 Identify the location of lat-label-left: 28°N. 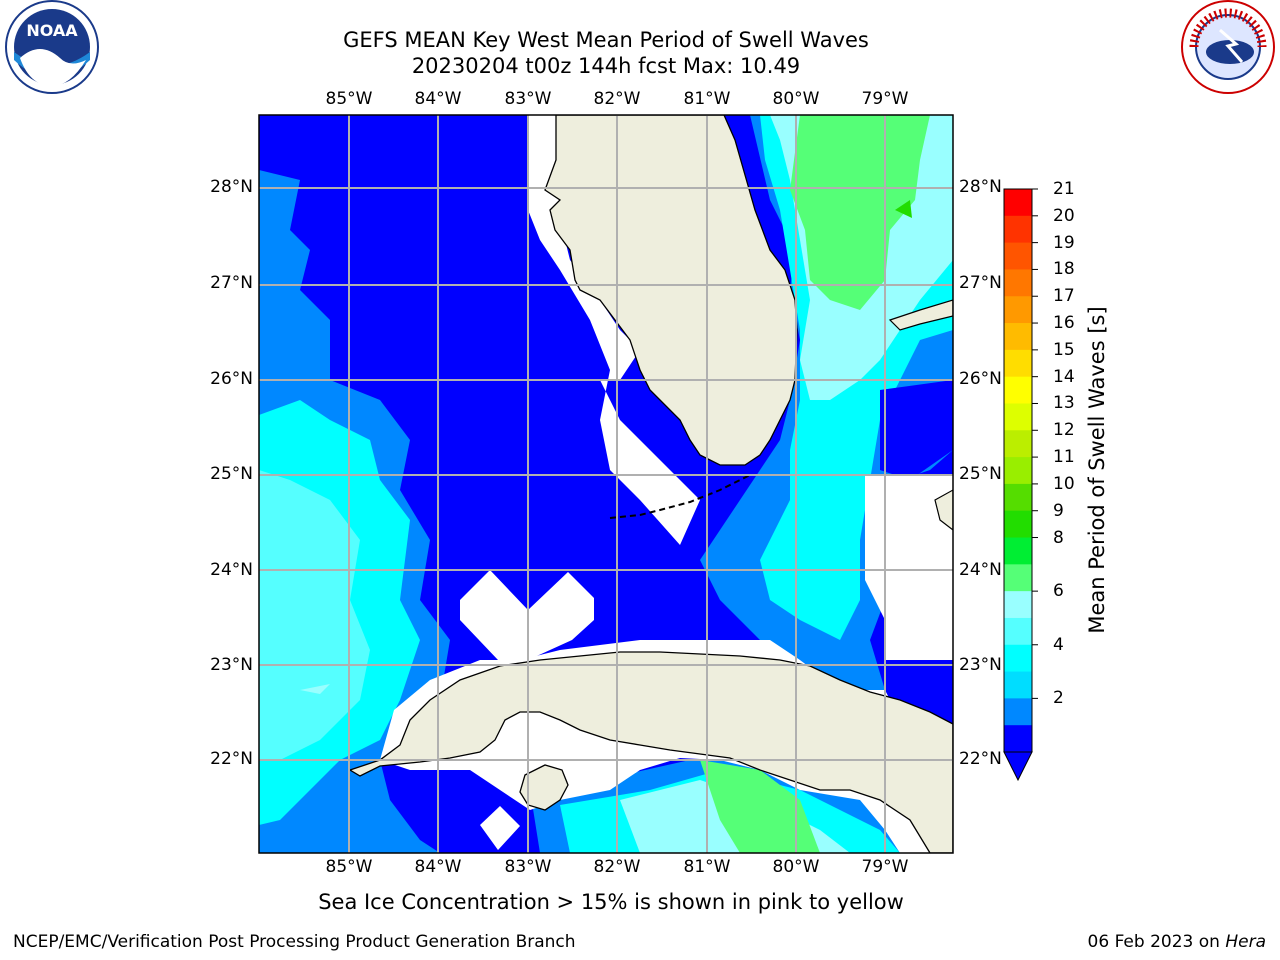
(231, 187).